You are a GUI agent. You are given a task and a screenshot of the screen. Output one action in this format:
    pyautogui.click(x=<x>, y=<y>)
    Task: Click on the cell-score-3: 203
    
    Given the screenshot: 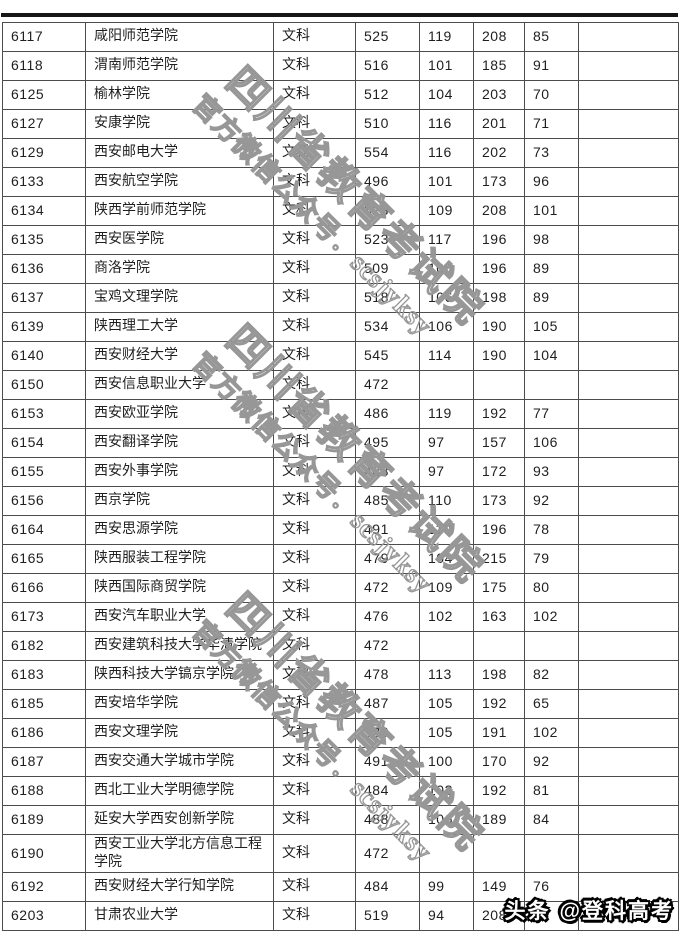 What is the action you would take?
    pyautogui.click(x=499, y=95)
    